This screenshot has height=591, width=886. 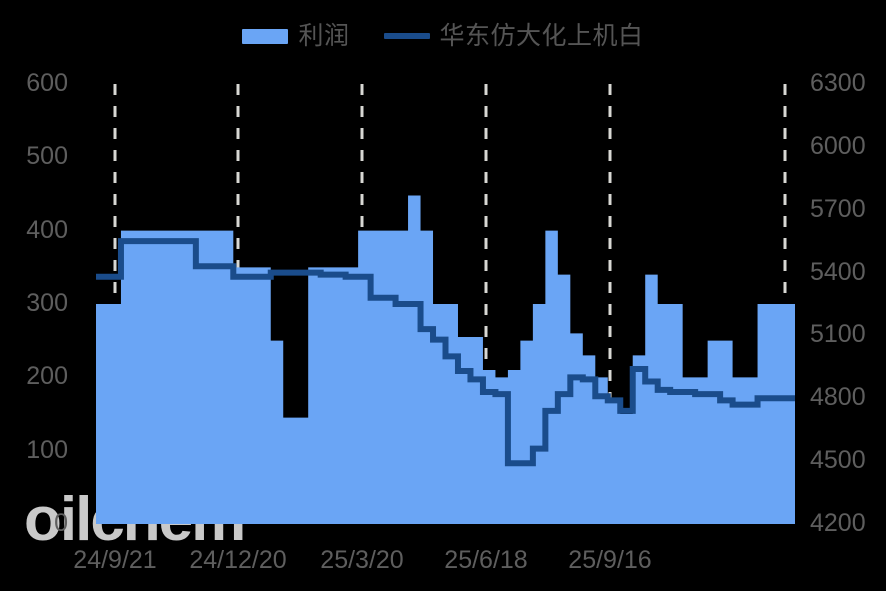 I want to click on x-tick-25-3-20: 25/3/20, so click(x=362, y=560).